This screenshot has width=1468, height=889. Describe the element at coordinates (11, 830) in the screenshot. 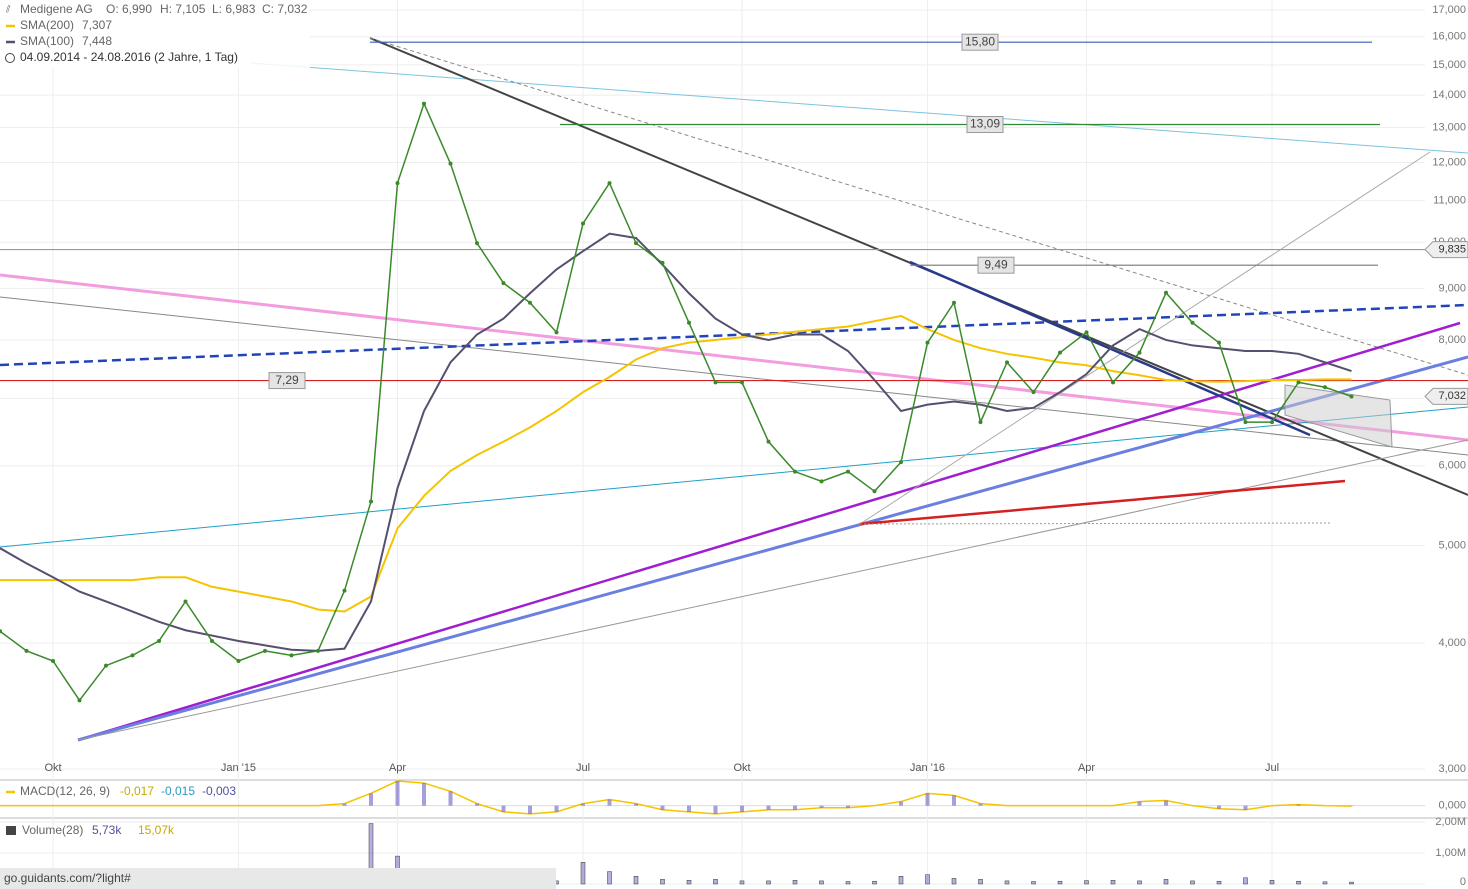

I see `volume-icon` at that location.